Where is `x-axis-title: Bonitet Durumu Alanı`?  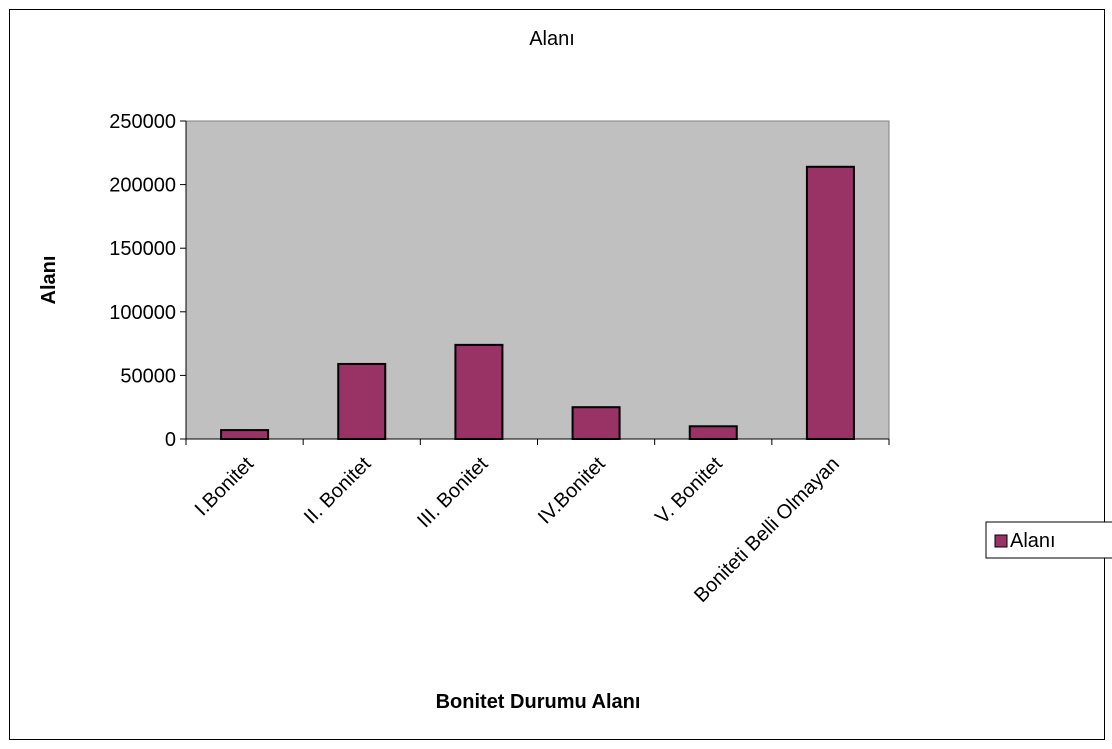
x-axis-title: Bonitet Durumu Alanı is located at coordinates (538, 702).